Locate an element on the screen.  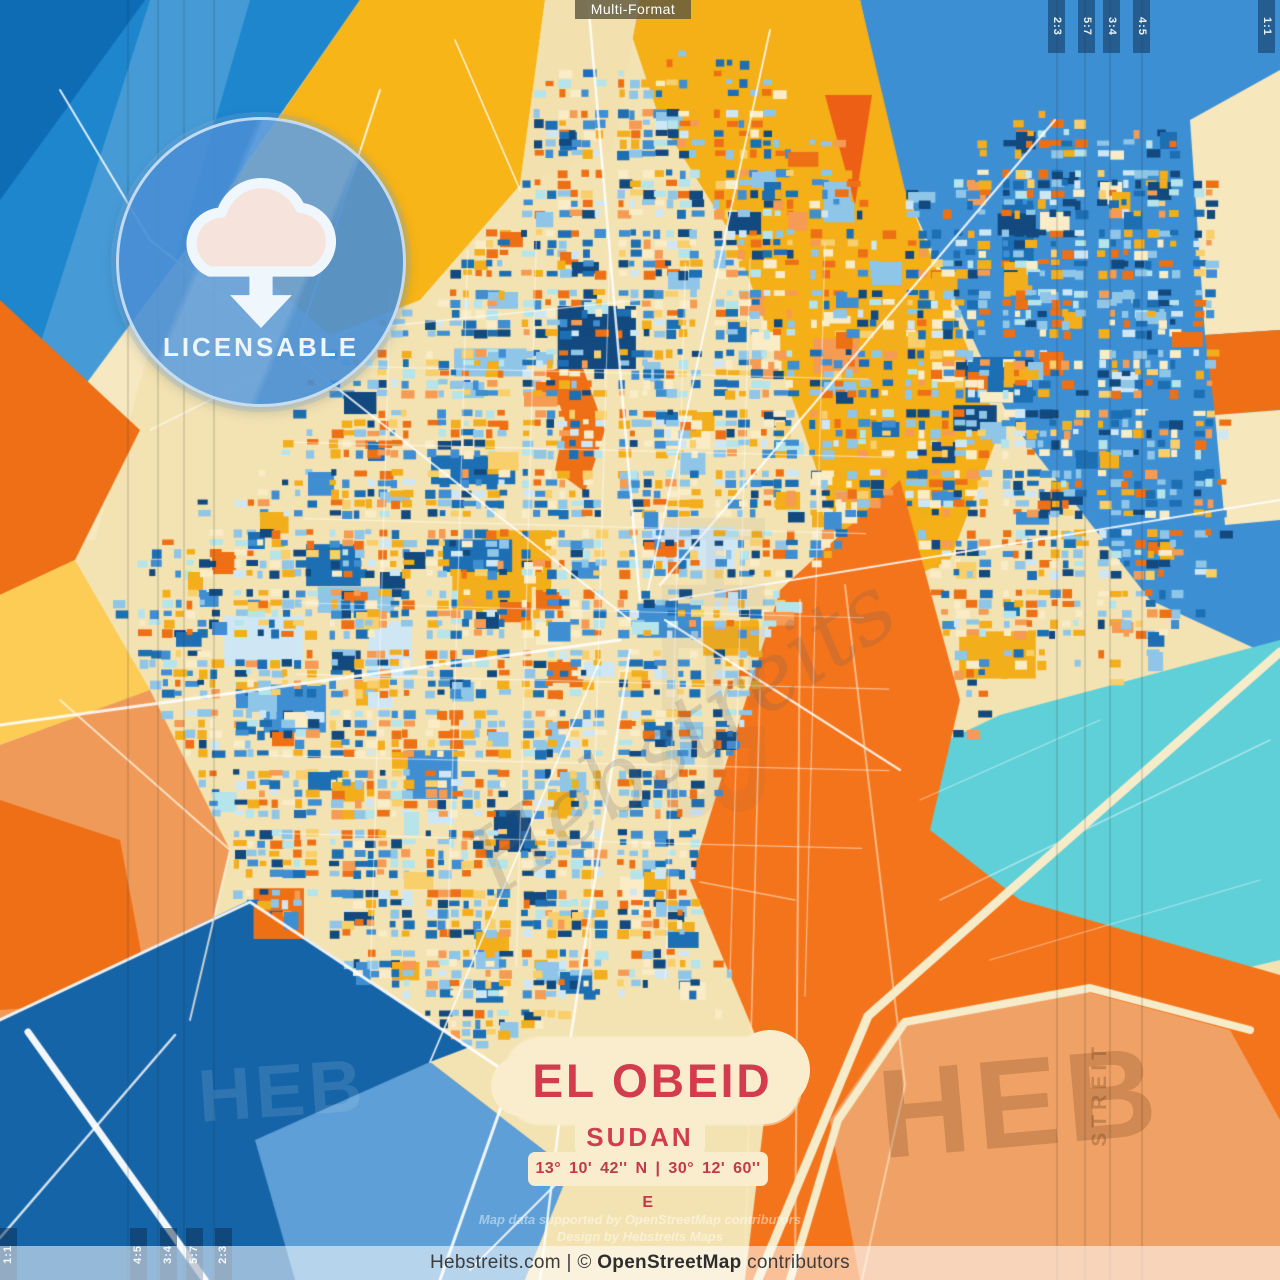
ratio-marker-3-4-top: 3:4 is located at coordinates (1111, 26).